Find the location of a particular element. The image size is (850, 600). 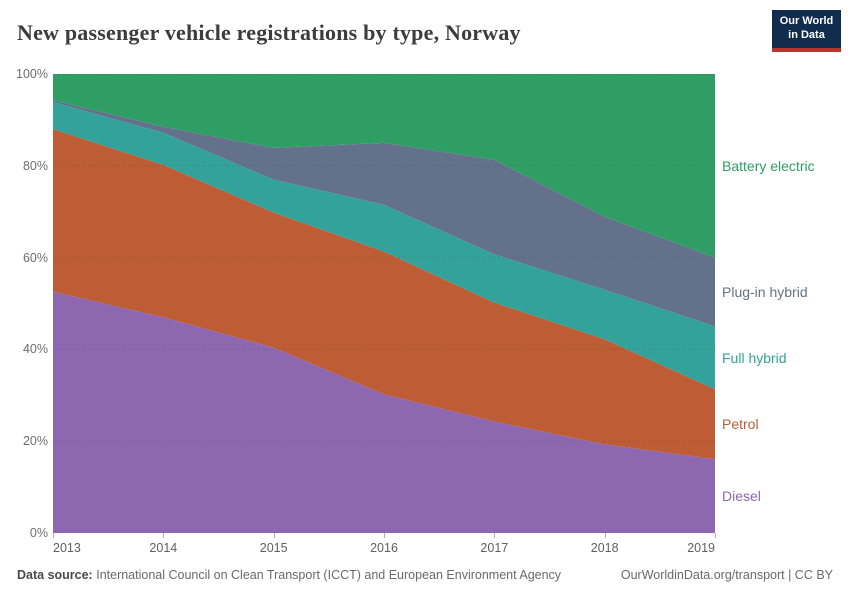

owid-logo: Our World in Data is located at coordinates (806, 31).